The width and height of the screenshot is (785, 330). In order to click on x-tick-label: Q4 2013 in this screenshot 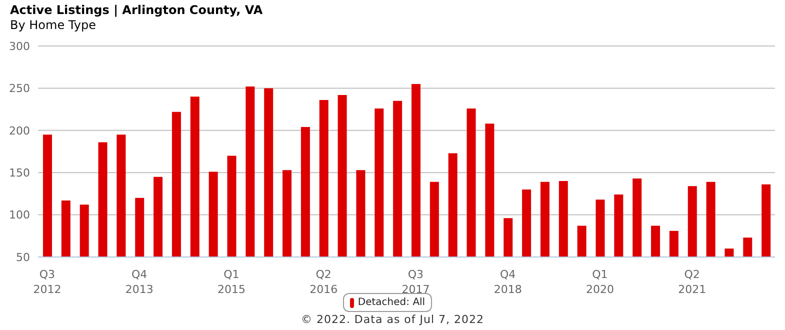, I will do `click(139, 282)`.